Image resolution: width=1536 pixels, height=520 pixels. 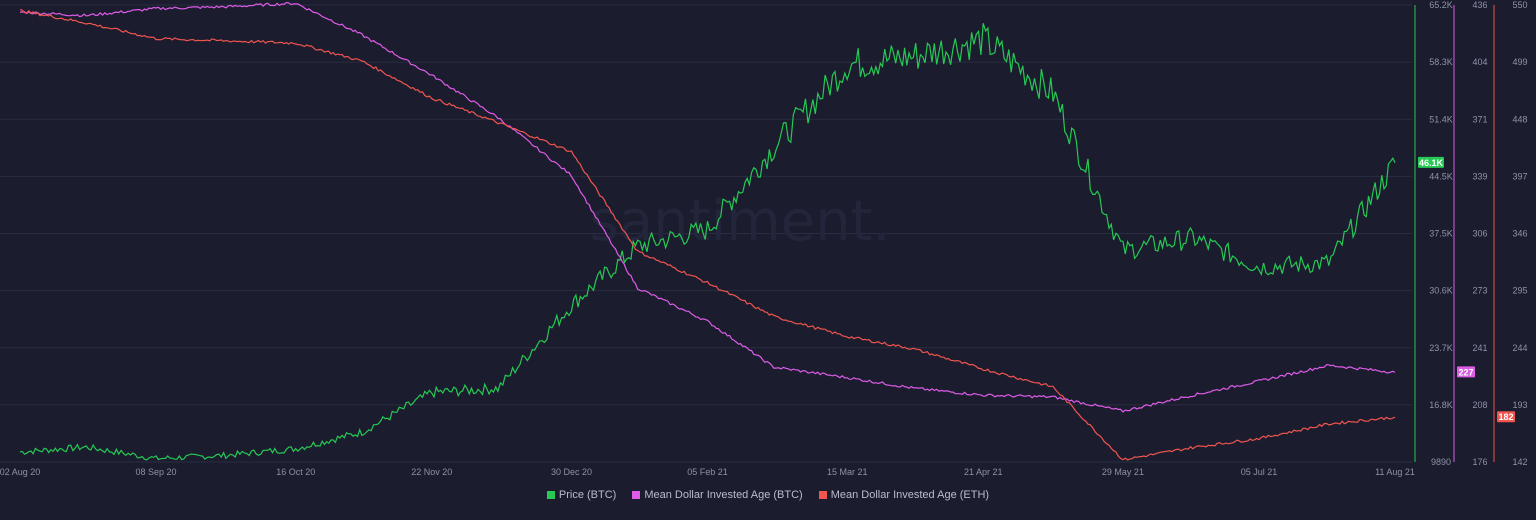 I want to click on y-tick-label: 499, so click(x=1519, y=62).